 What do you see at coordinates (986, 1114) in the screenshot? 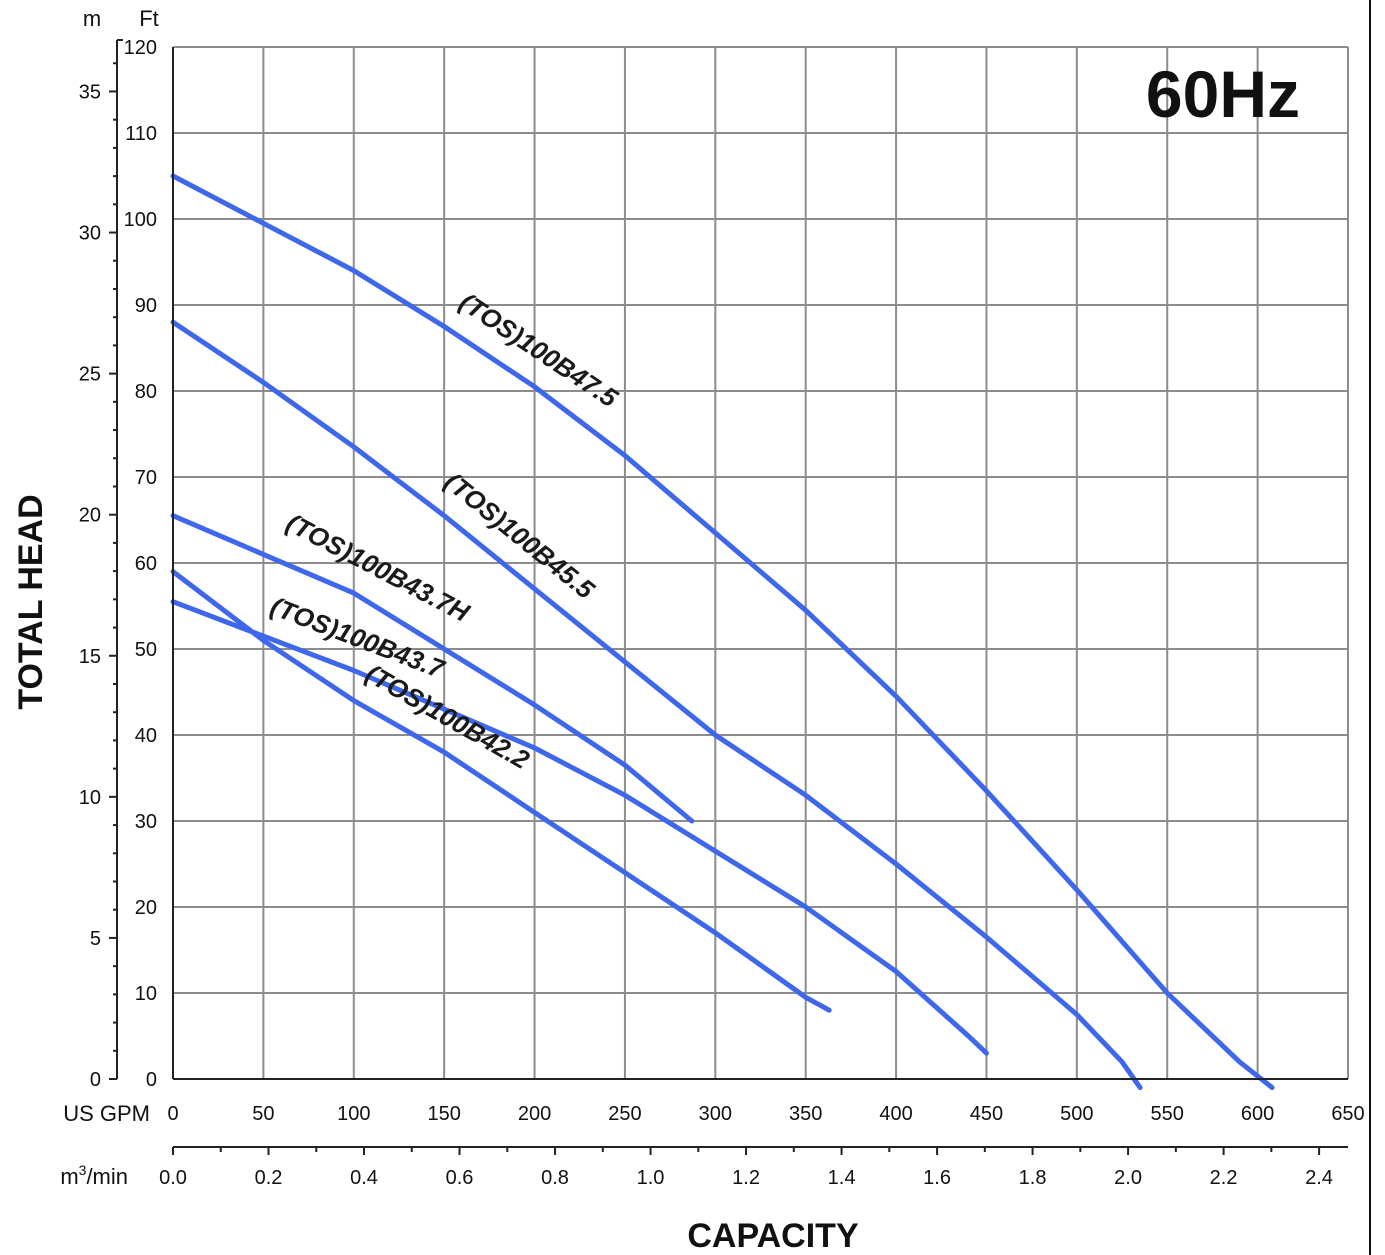
I see `x-primary-tick-label: 450` at bounding box center [986, 1114].